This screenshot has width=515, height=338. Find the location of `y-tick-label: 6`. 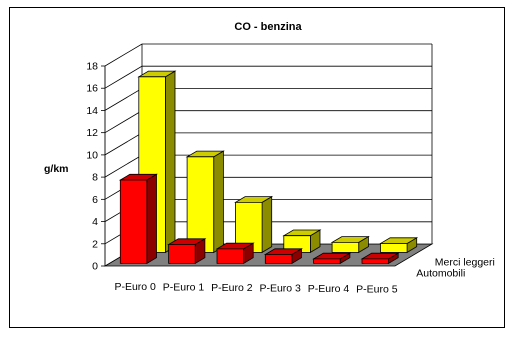

y-tick-label: 6 is located at coordinates (95, 200).